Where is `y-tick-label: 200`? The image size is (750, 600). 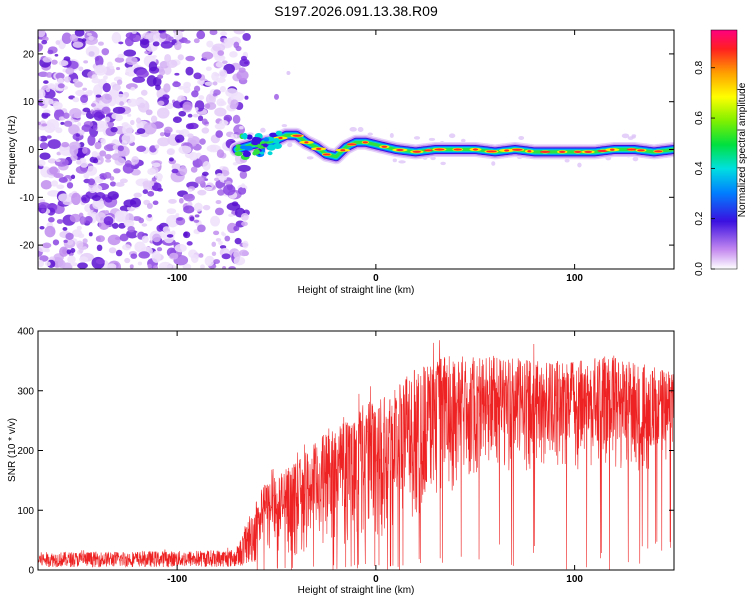 y-tick-label: 200 is located at coordinates (25, 451).